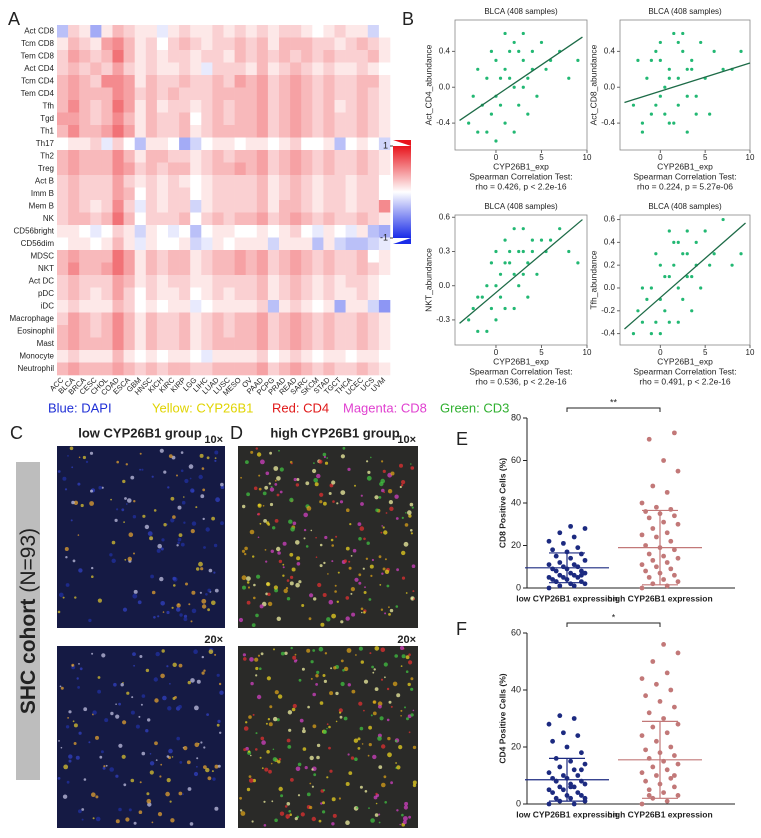 The height and width of the screenshot is (838, 761). I want to click on fit-line, so click(687, 83).